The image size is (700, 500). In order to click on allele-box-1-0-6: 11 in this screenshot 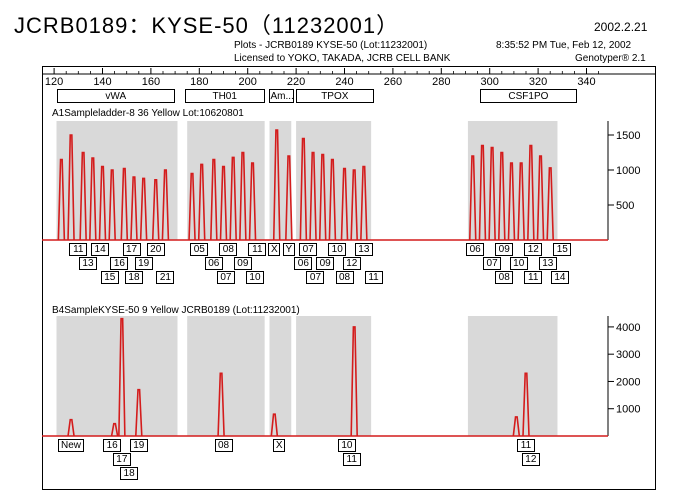, I will do `click(526, 445)`.